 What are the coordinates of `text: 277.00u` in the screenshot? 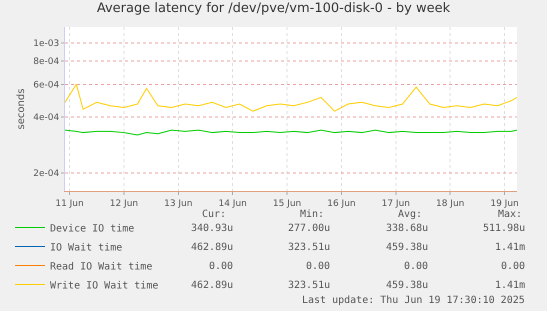 It's located at (309, 228).